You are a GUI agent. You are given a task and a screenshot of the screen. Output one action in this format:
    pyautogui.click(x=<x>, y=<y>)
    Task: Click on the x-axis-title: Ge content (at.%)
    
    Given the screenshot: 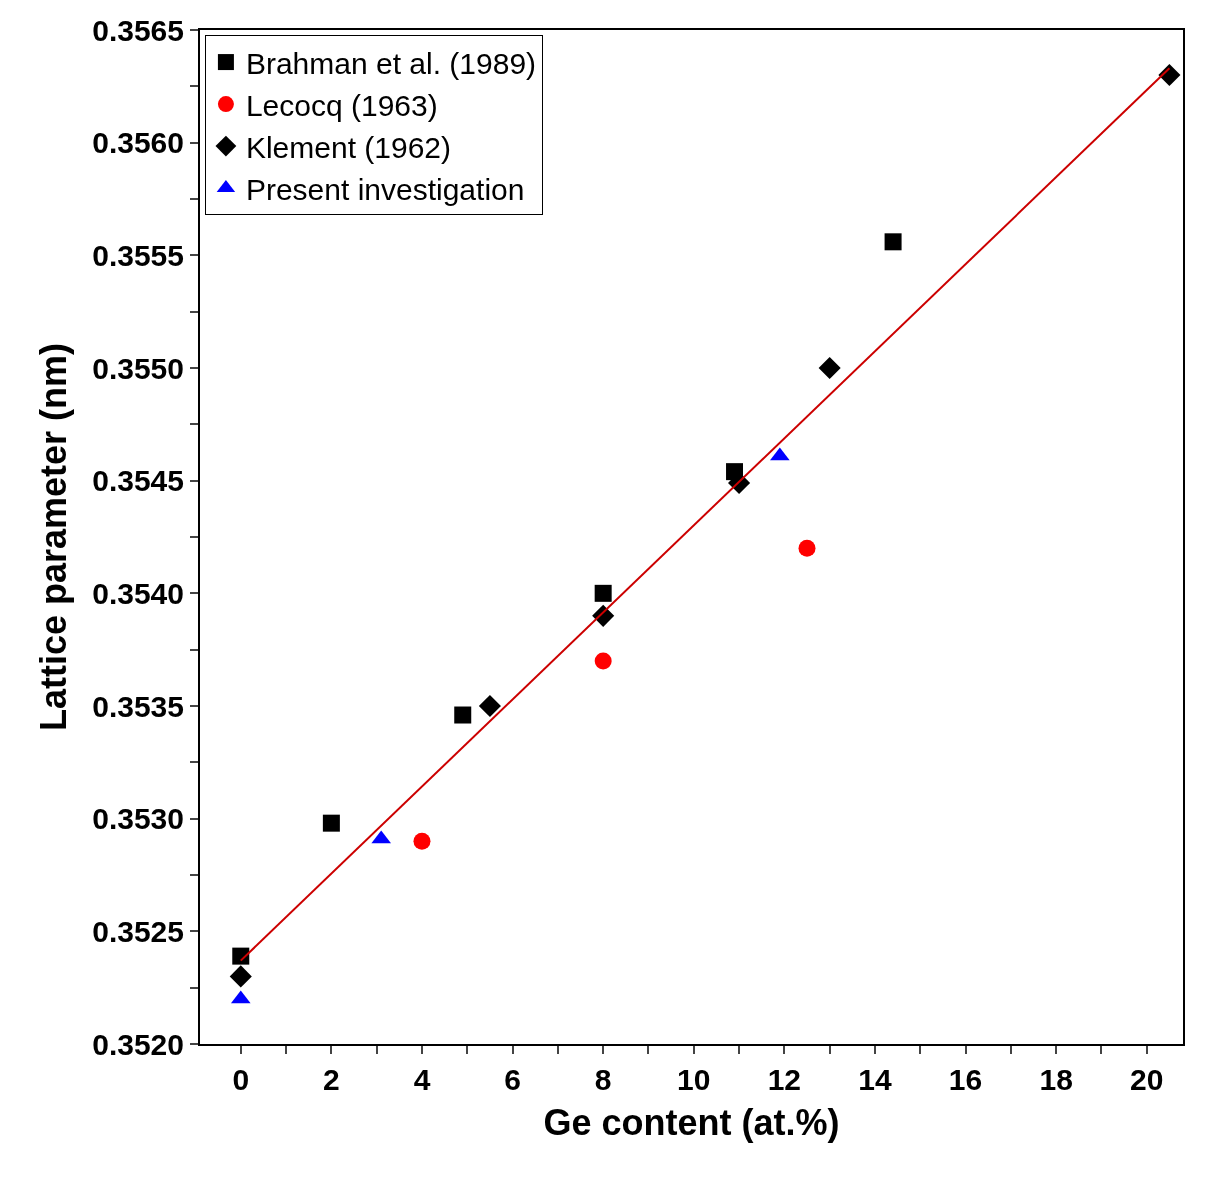 What is the action you would take?
    pyautogui.click(x=691, y=1123)
    